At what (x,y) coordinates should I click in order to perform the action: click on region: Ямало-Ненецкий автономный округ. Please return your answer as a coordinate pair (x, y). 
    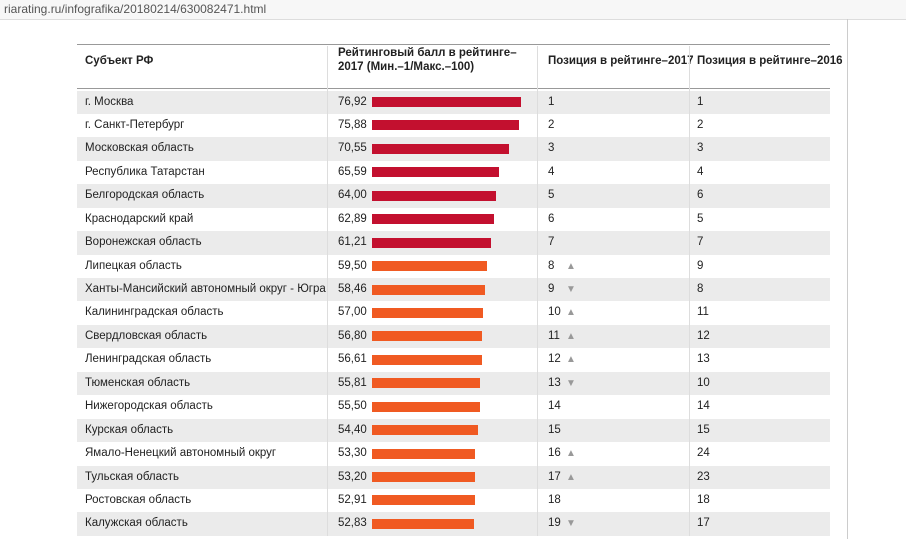
    Looking at the image, I should click on (181, 453).